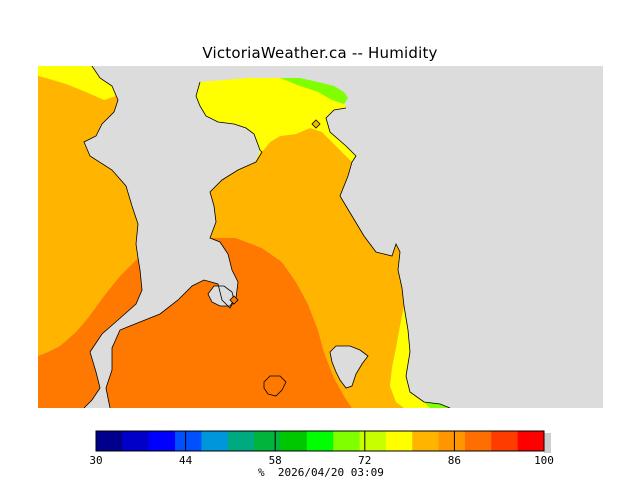 The height and width of the screenshot is (480, 640). What do you see at coordinates (234, 300) in the screenshot?
I see `station-marker-victoria` at bounding box center [234, 300].